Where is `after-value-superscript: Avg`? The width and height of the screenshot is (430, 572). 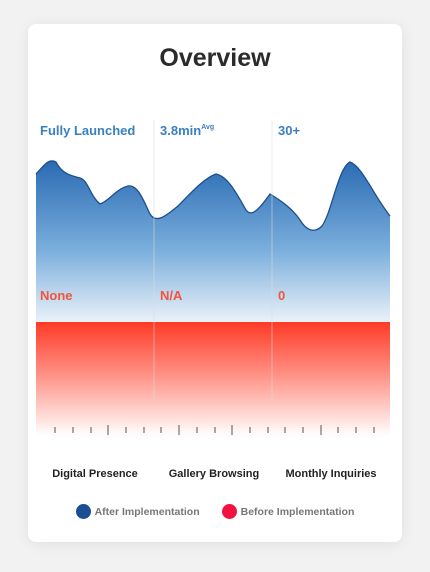 after-value-superscript: Avg is located at coordinates (208, 127).